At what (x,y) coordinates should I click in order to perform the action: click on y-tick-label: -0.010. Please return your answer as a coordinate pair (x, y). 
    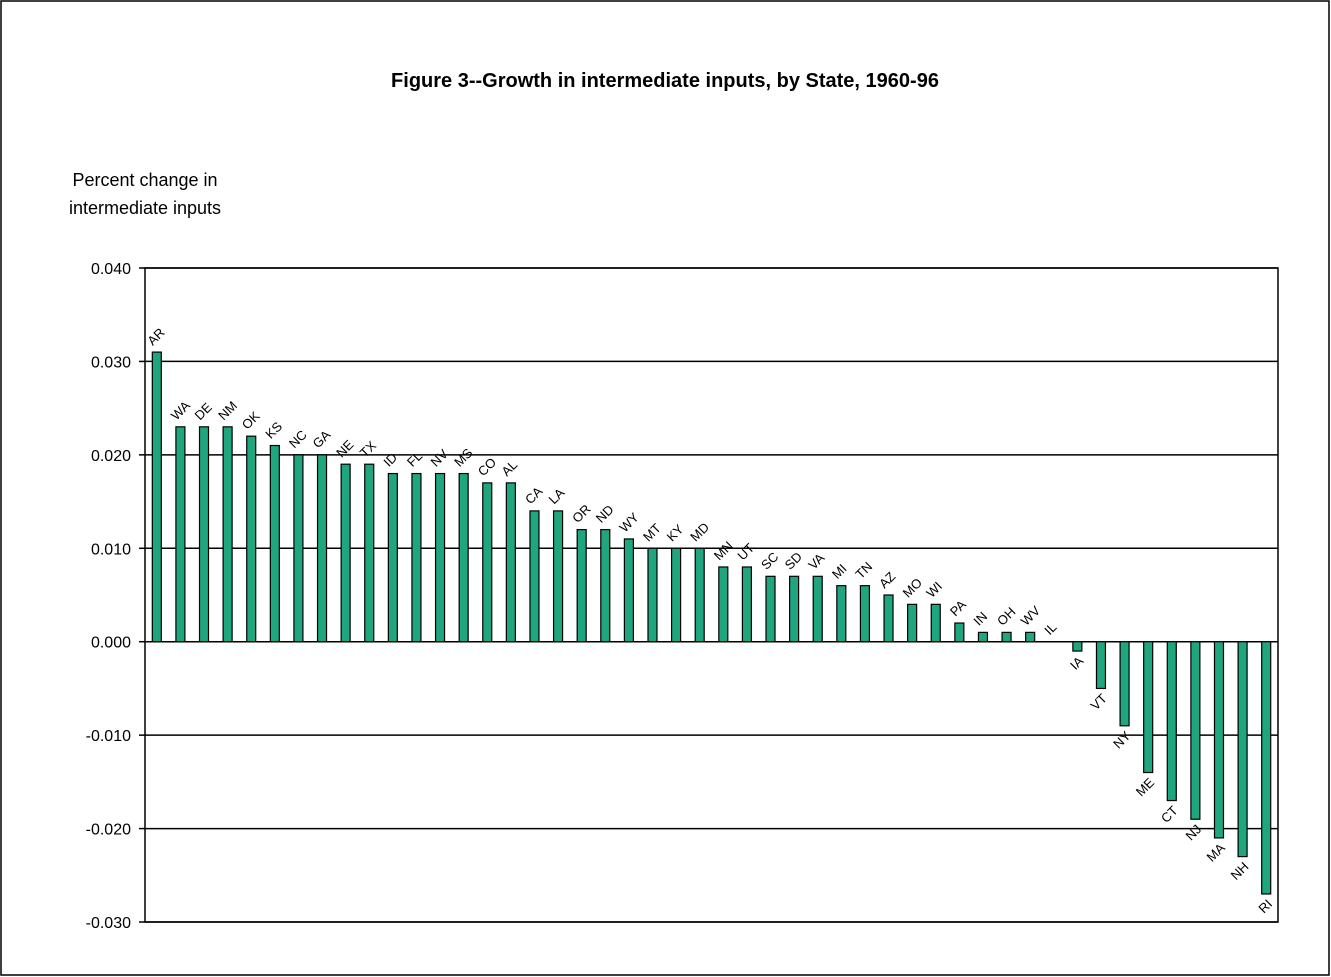
    Looking at the image, I should click on (108, 736).